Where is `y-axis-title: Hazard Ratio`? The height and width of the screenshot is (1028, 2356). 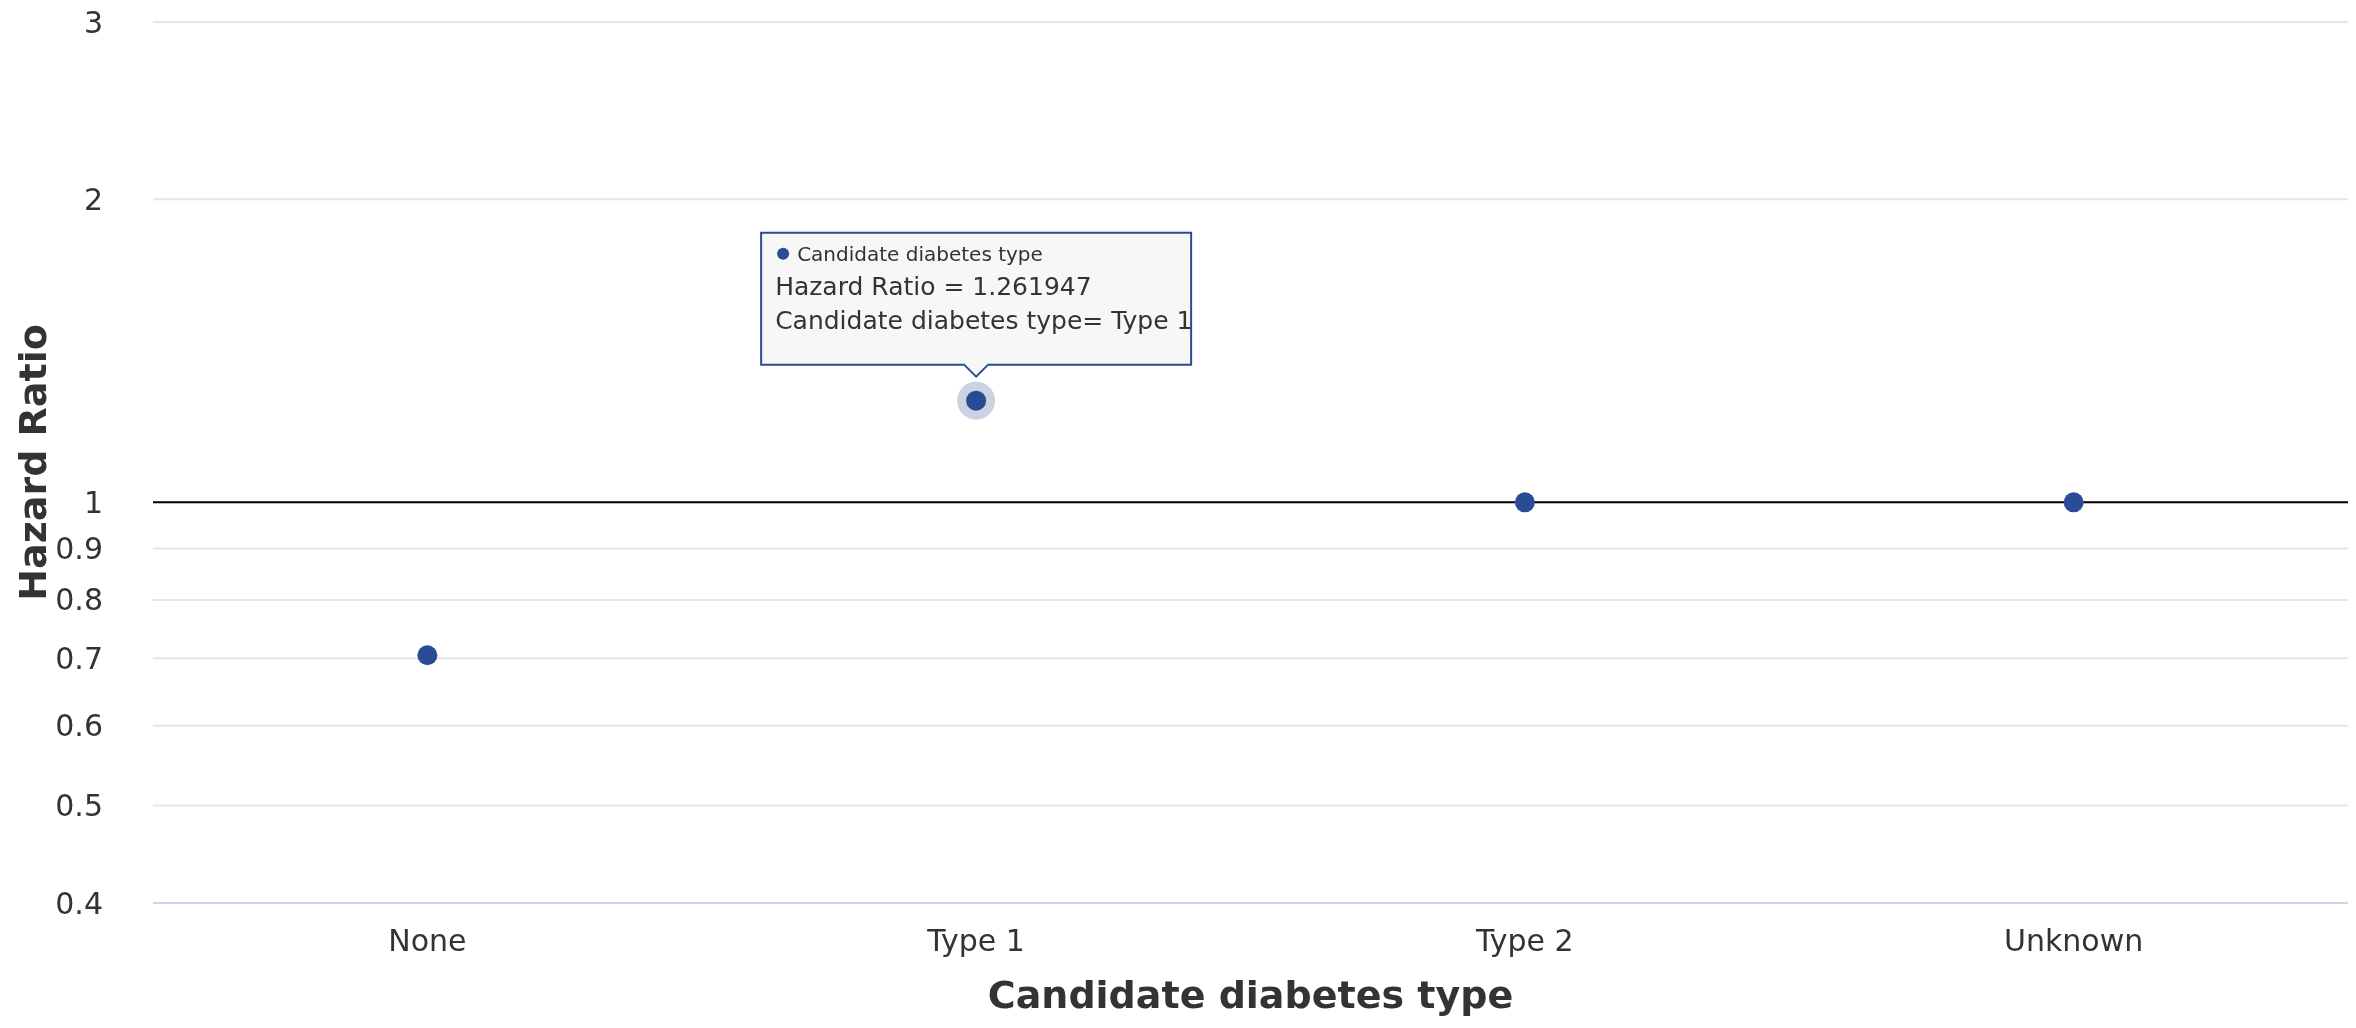
y-axis-title: Hazard Ratio is located at coordinates (33, 462).